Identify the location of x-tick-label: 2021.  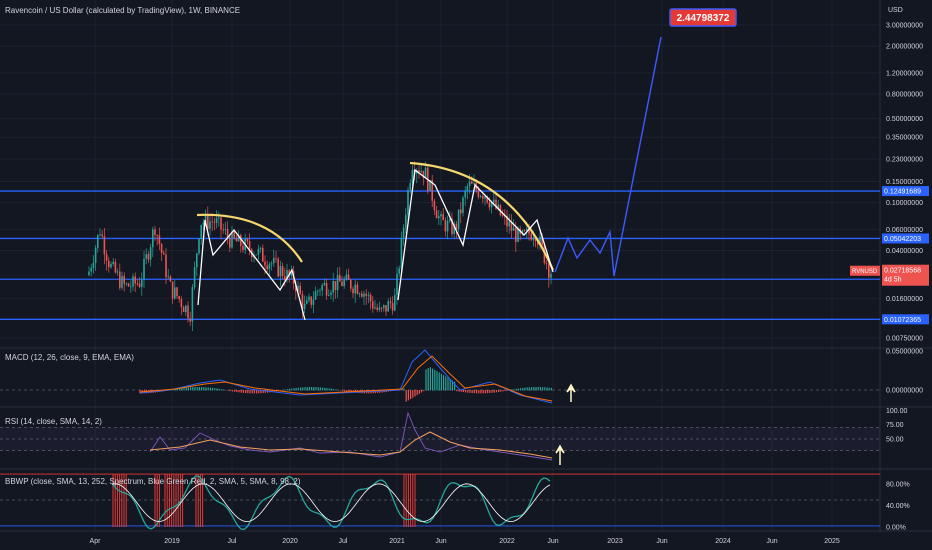
(397, 541).